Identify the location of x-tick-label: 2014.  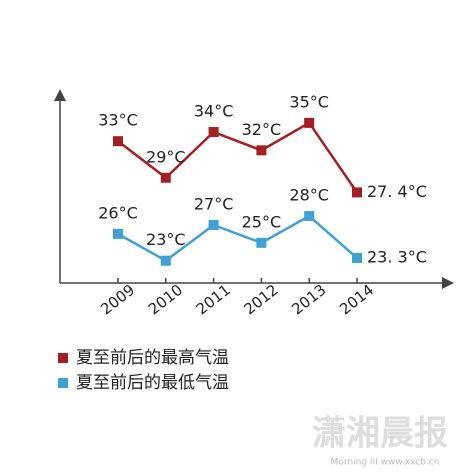
(356, 300).